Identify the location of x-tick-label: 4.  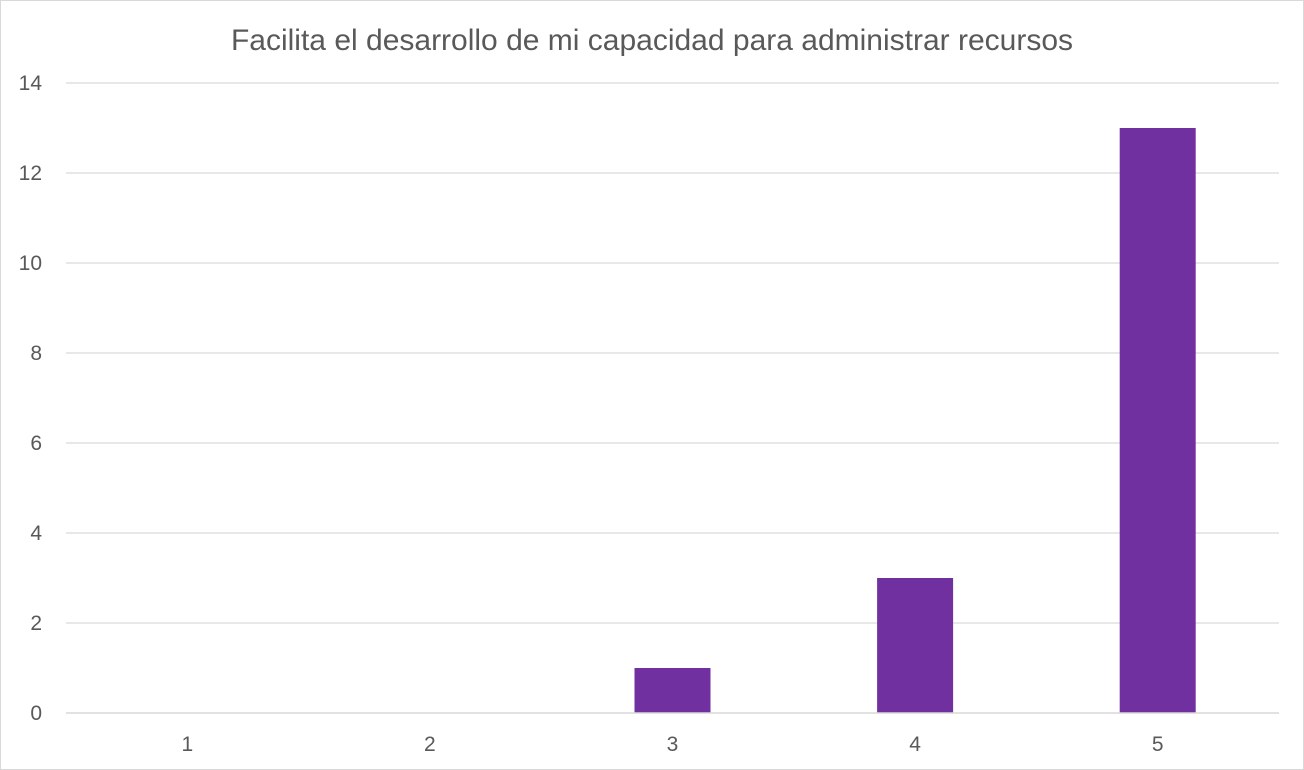
(915, 744).